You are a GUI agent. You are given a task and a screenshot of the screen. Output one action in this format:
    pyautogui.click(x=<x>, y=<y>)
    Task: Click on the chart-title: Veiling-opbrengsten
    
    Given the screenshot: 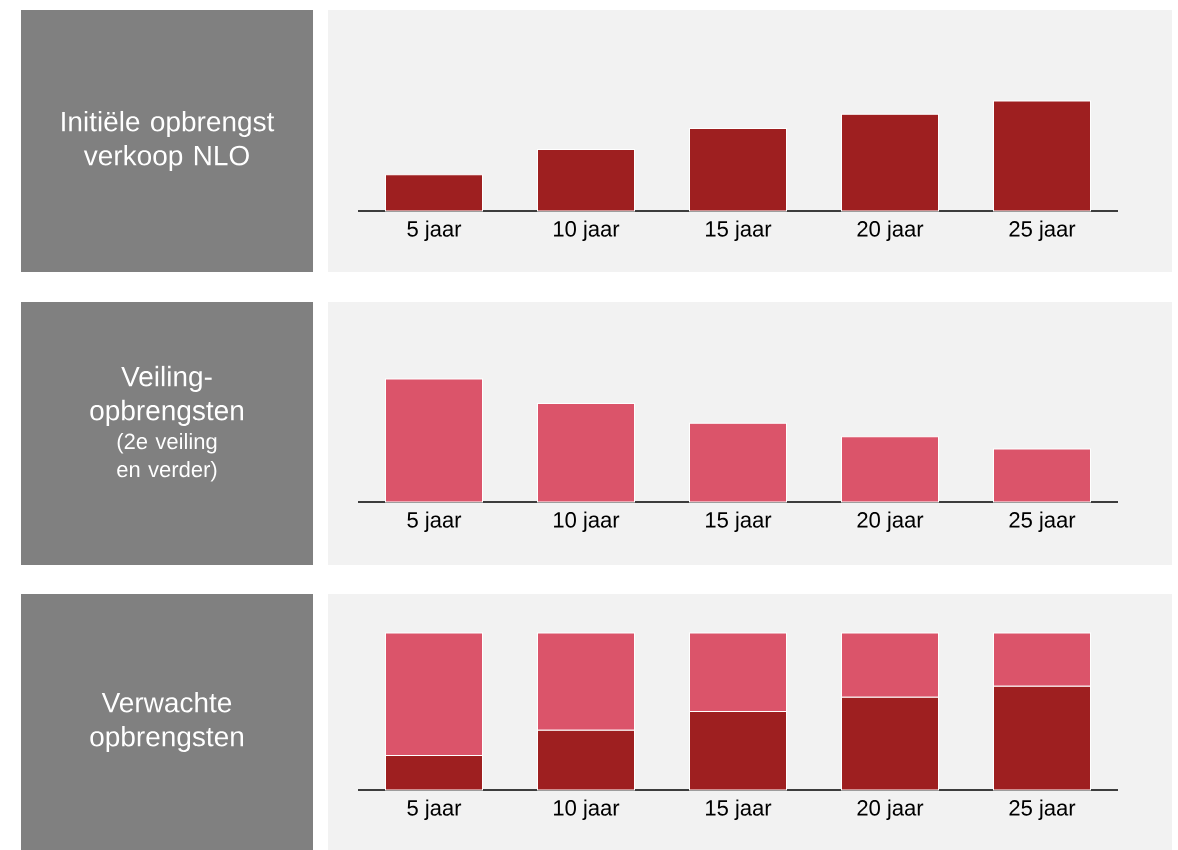 What is the action you would take?
    pyautogui.click(x=166, y=395)
    